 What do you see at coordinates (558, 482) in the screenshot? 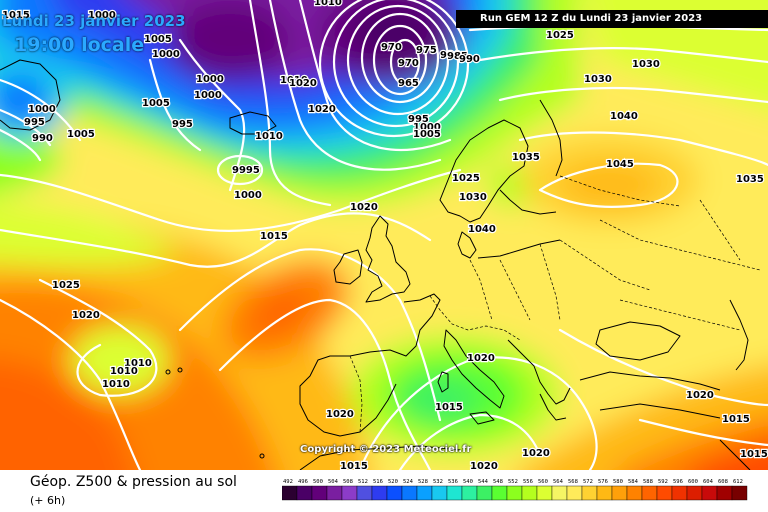
I see `legend-tick-label: 564` at bounding box center [558, 482].